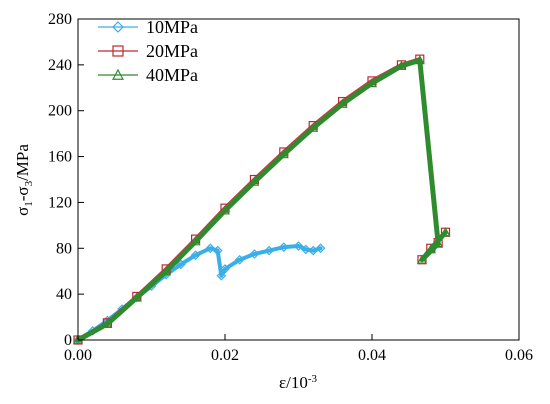 Image resolution: width=550 pixels, height=404 pixels. I want to click on x-tick-label: 0.00, so click(78, 355).